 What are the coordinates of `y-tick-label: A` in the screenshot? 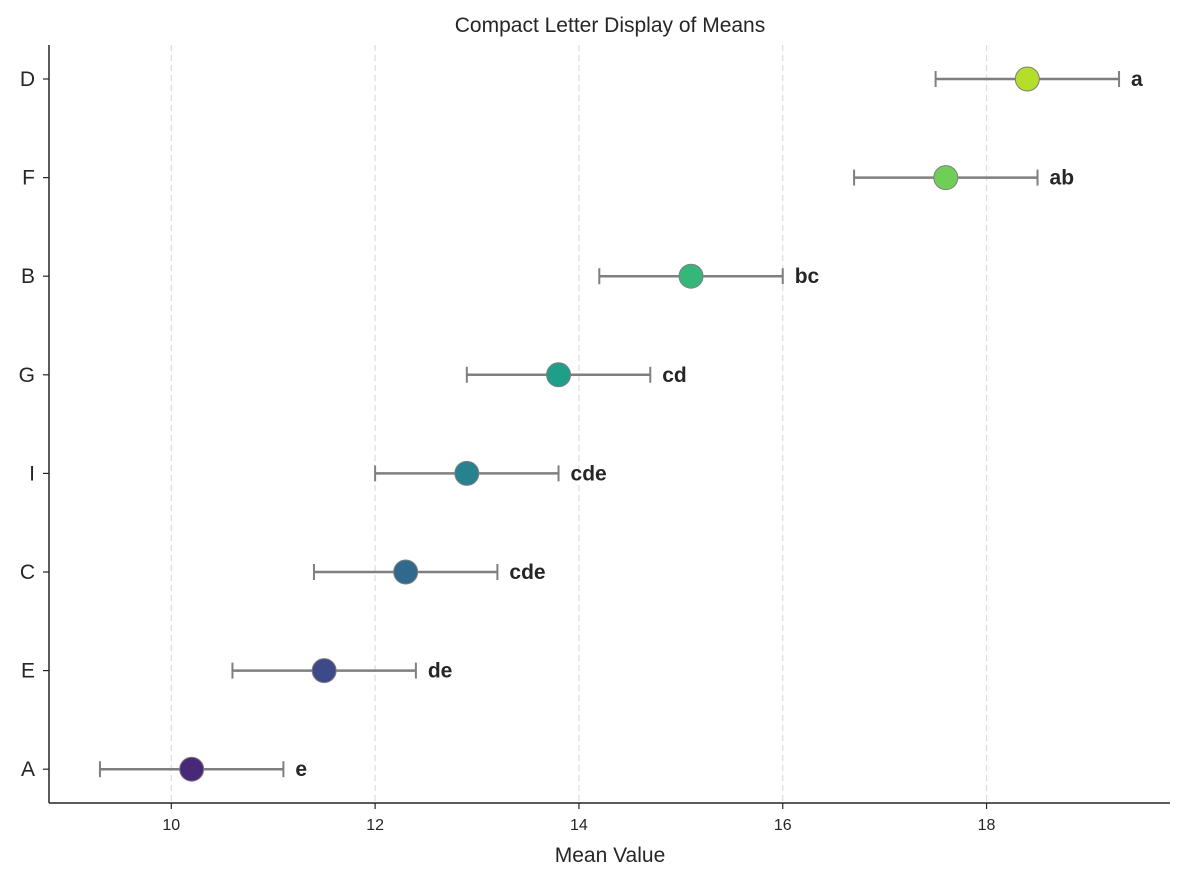 It's located at (28, 769).